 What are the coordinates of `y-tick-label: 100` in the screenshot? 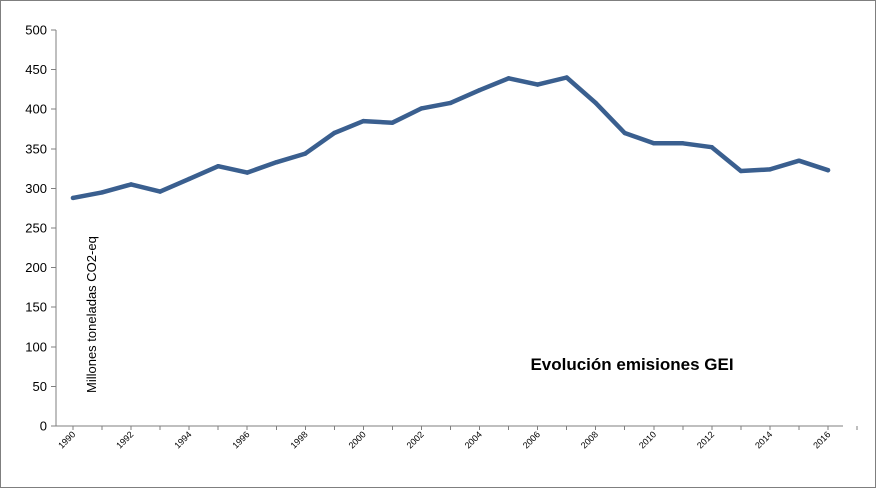 It's located at (36, 346).